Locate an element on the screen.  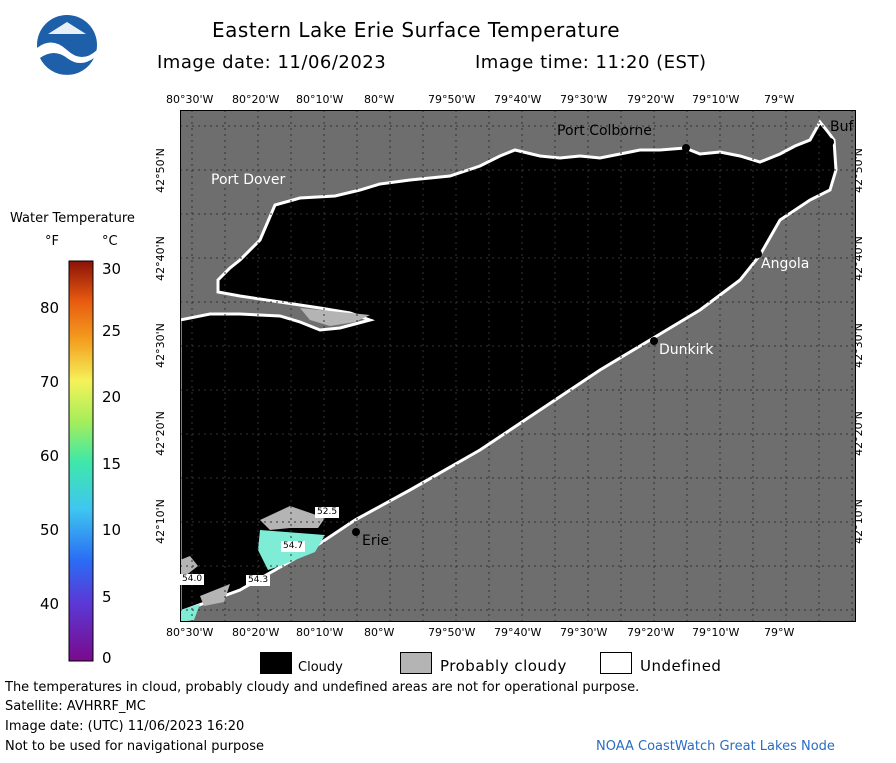
celsius-tick: 15 is located at coordinates (112, 464).